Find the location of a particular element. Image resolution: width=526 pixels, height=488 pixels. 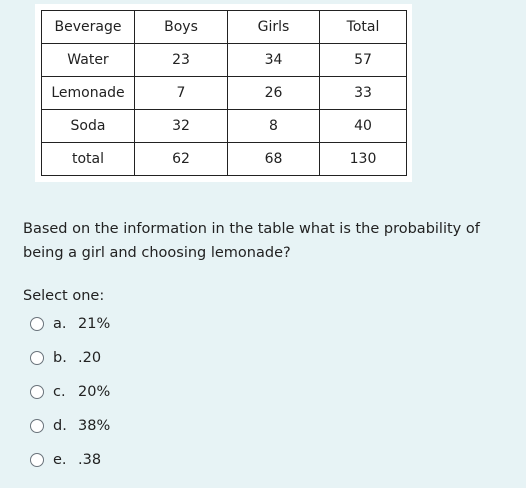

option: b. .20 is located at coordinates (65, 358).